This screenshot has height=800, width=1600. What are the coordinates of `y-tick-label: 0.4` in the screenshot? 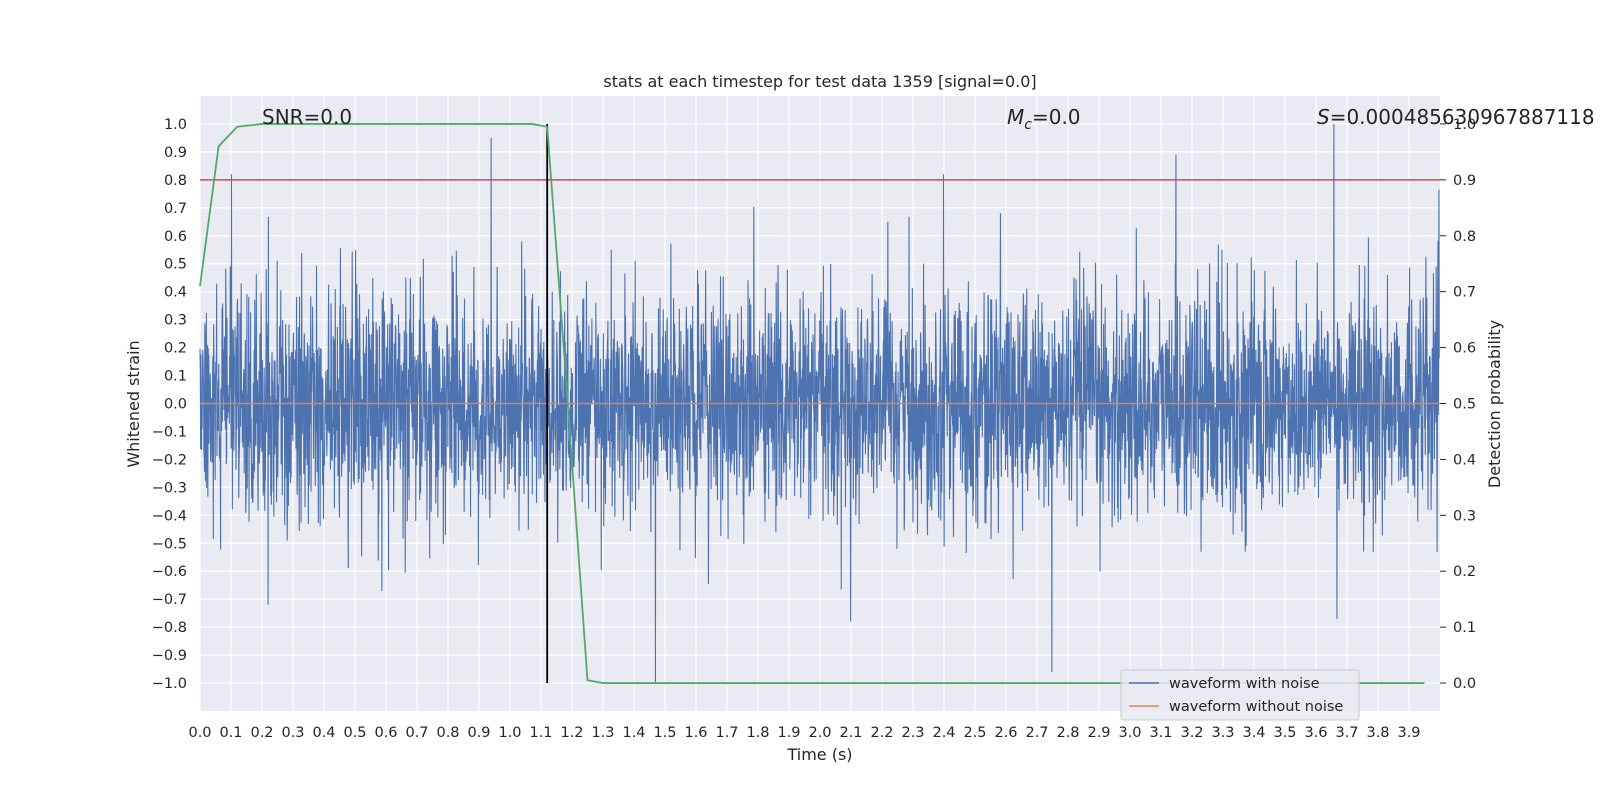 It's located at (175, 293).